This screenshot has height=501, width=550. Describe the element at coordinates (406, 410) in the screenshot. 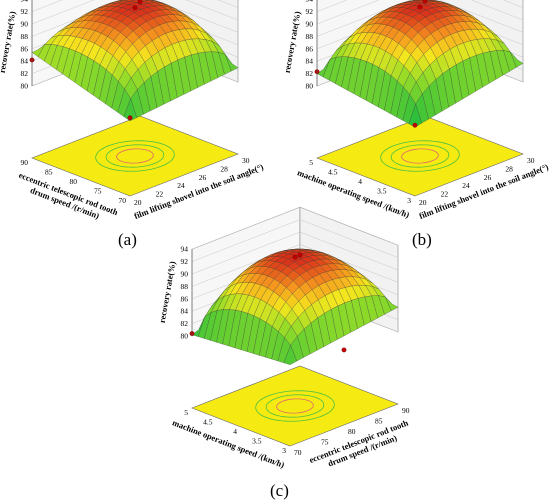

I see `x-tick-label: 90` at that location.